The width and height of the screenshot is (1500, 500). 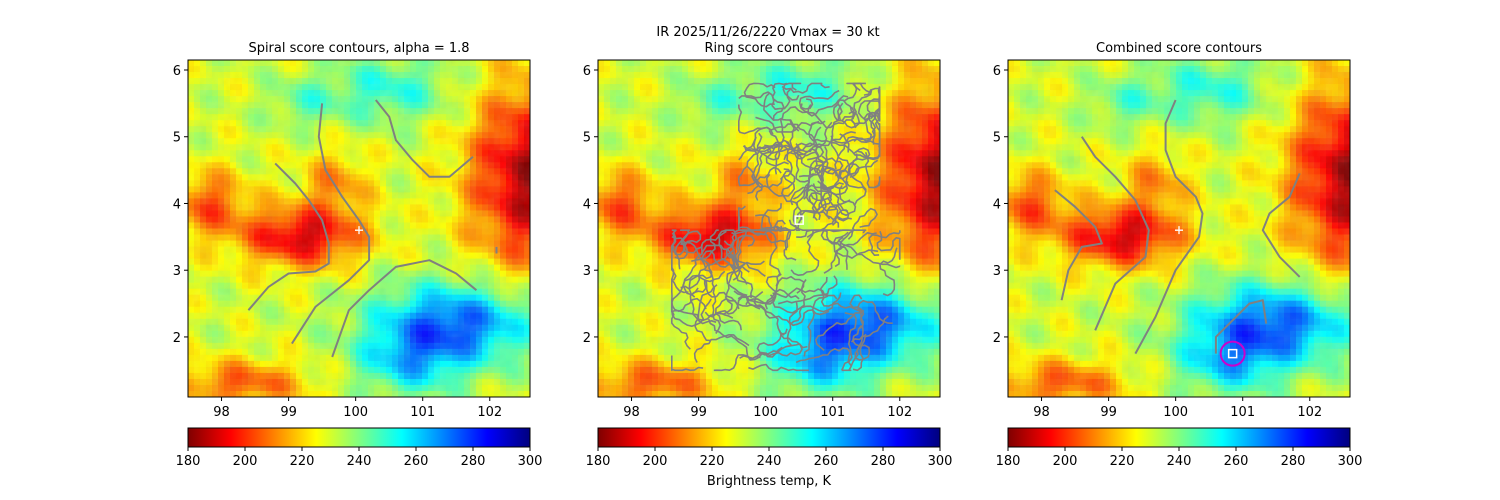 What do you see at coordinates (698, 412) in the screenshot?
I see `x-tick-label: 99` at bounding box center [698, 412].